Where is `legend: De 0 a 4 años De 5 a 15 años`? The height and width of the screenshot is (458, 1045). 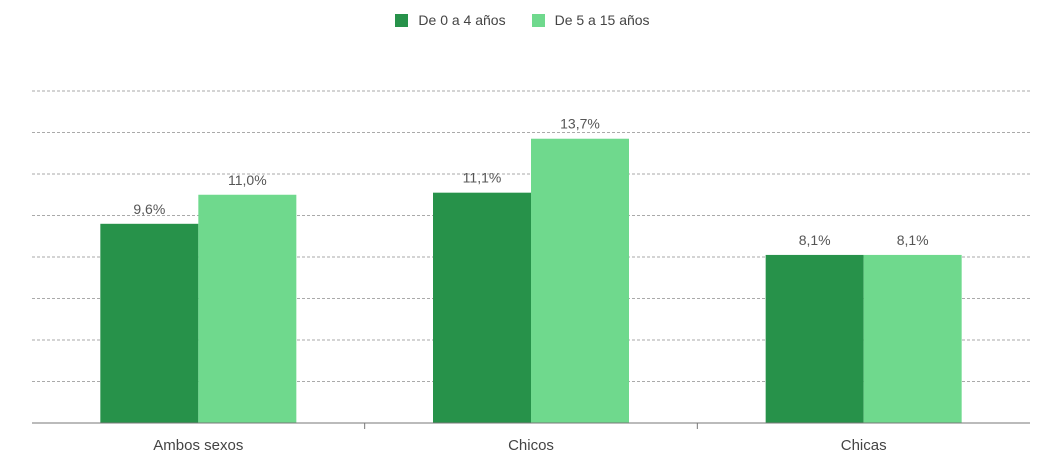 legend: De 0 a 4 años De 5 a 15 años is located at coordinates (522, 20).